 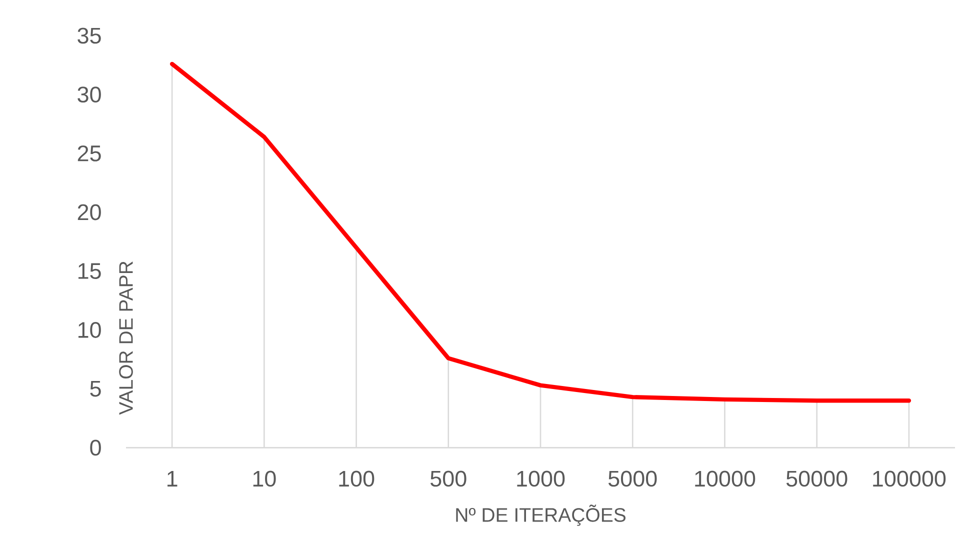 What do you see at coordinates (89, 153) in the screenshot?
I see `y-tick-label: 25` at bounding box center [89, 153].